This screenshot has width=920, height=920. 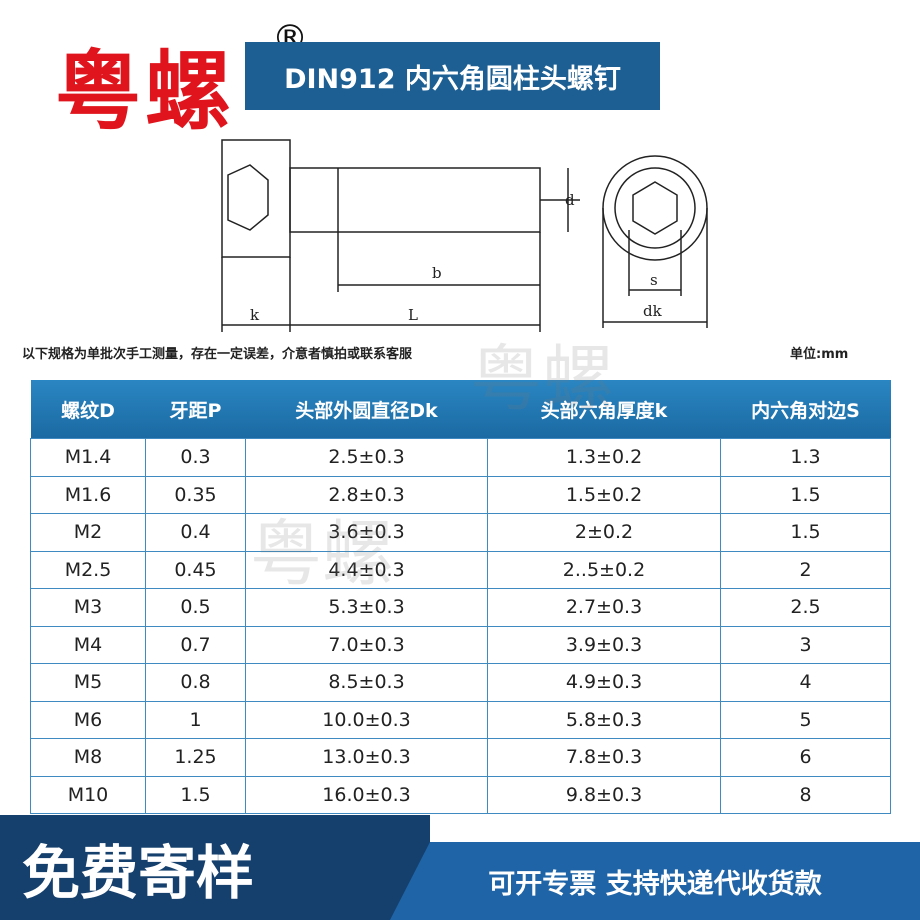 What do you see at coordinates (145, 92) in the screenshot?
I see `brand-name: 粤螺` at bounding box center [145, 92].